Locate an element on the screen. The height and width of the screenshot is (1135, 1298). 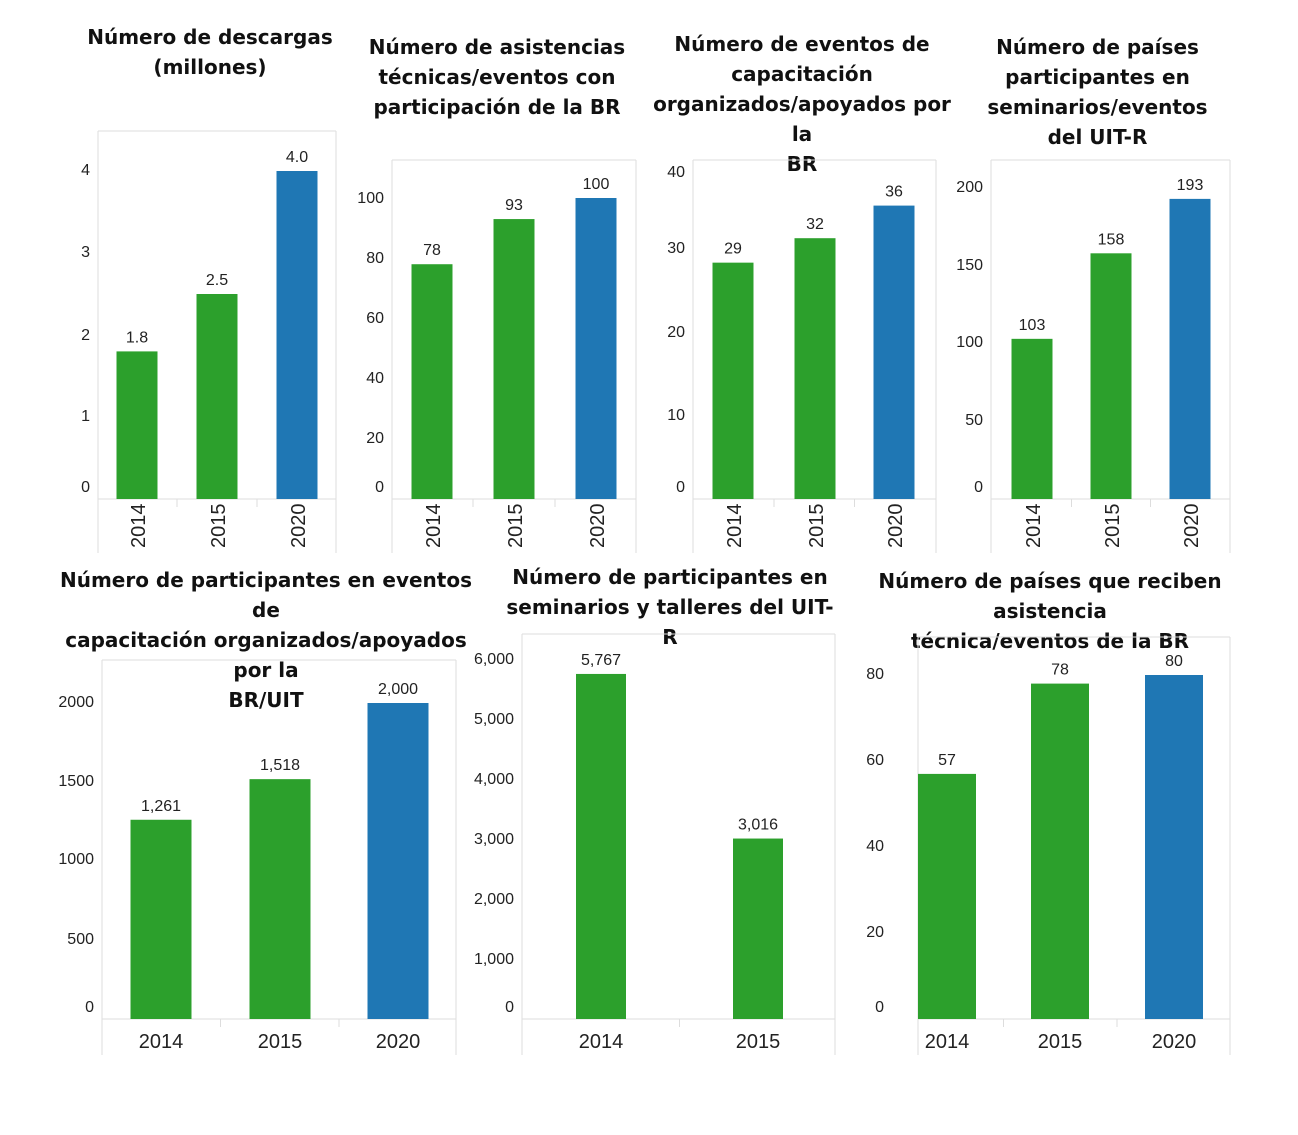
chart-7-ytick-label: 80 is located at coordinates (875, 674).